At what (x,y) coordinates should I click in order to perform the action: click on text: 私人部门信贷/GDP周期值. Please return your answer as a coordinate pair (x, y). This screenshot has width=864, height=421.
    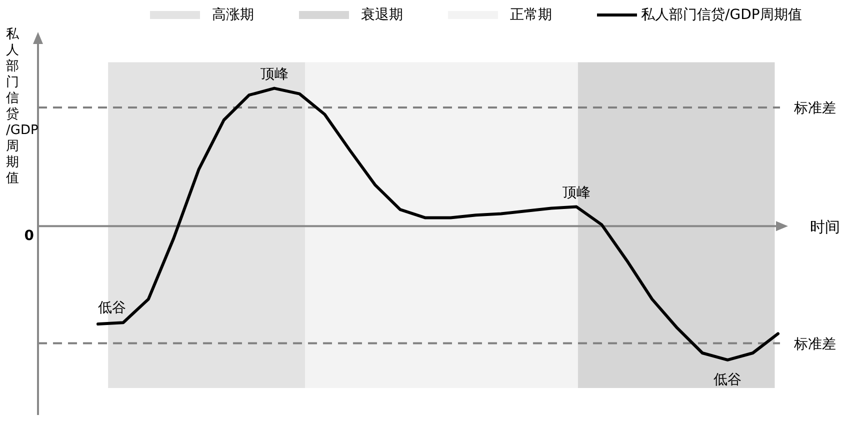
    Looking at the image, I should click on (22, 106).